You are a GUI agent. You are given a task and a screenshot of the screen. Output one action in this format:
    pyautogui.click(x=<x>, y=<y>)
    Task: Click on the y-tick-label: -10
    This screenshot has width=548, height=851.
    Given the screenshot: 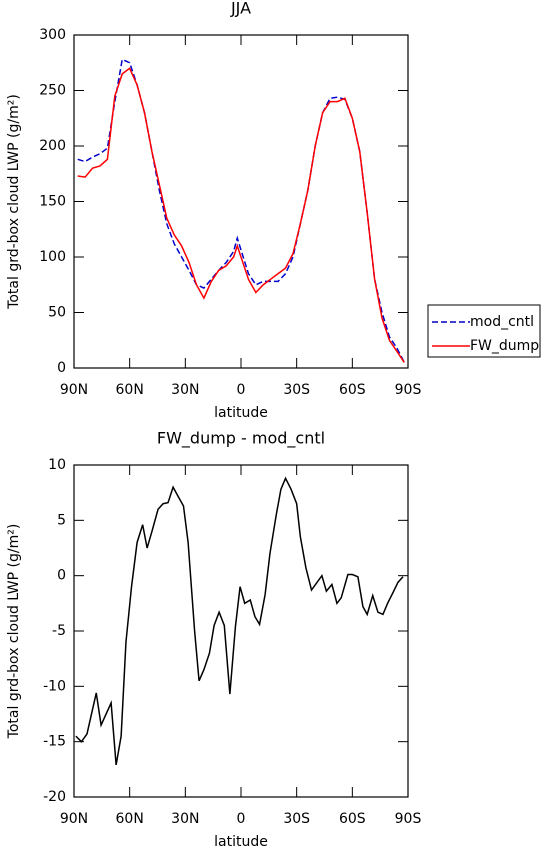 What is the action you would take?
    pyautogui.click(x=54, y=686)
    